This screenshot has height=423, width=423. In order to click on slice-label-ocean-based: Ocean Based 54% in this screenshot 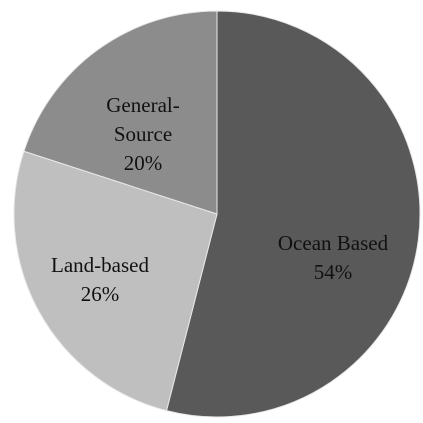, I will do `click(333, 257)`.